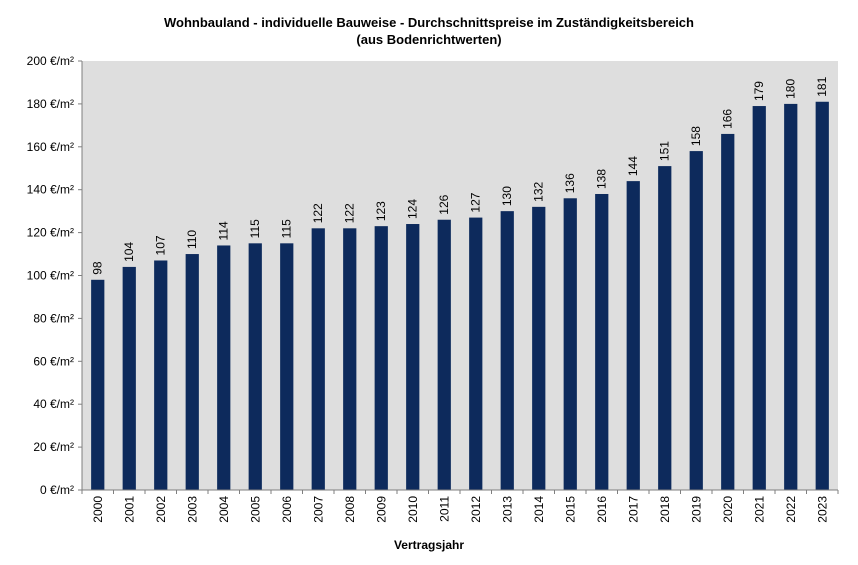 This screenshot has width=858, height=565. Describe the element at coordinates (602, 509) in the screenshot. I see `x-tick-label: 2016` at that location.